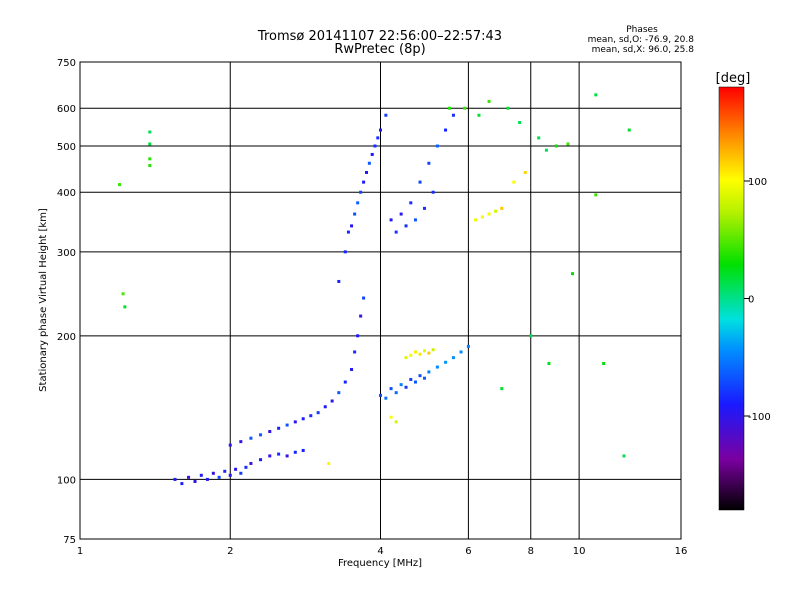 The height and width of the screenshot is (600, 800). Describe the element at coordinates (69, 540) in the screenshot. I see `y-tick-label: 75` at that location.